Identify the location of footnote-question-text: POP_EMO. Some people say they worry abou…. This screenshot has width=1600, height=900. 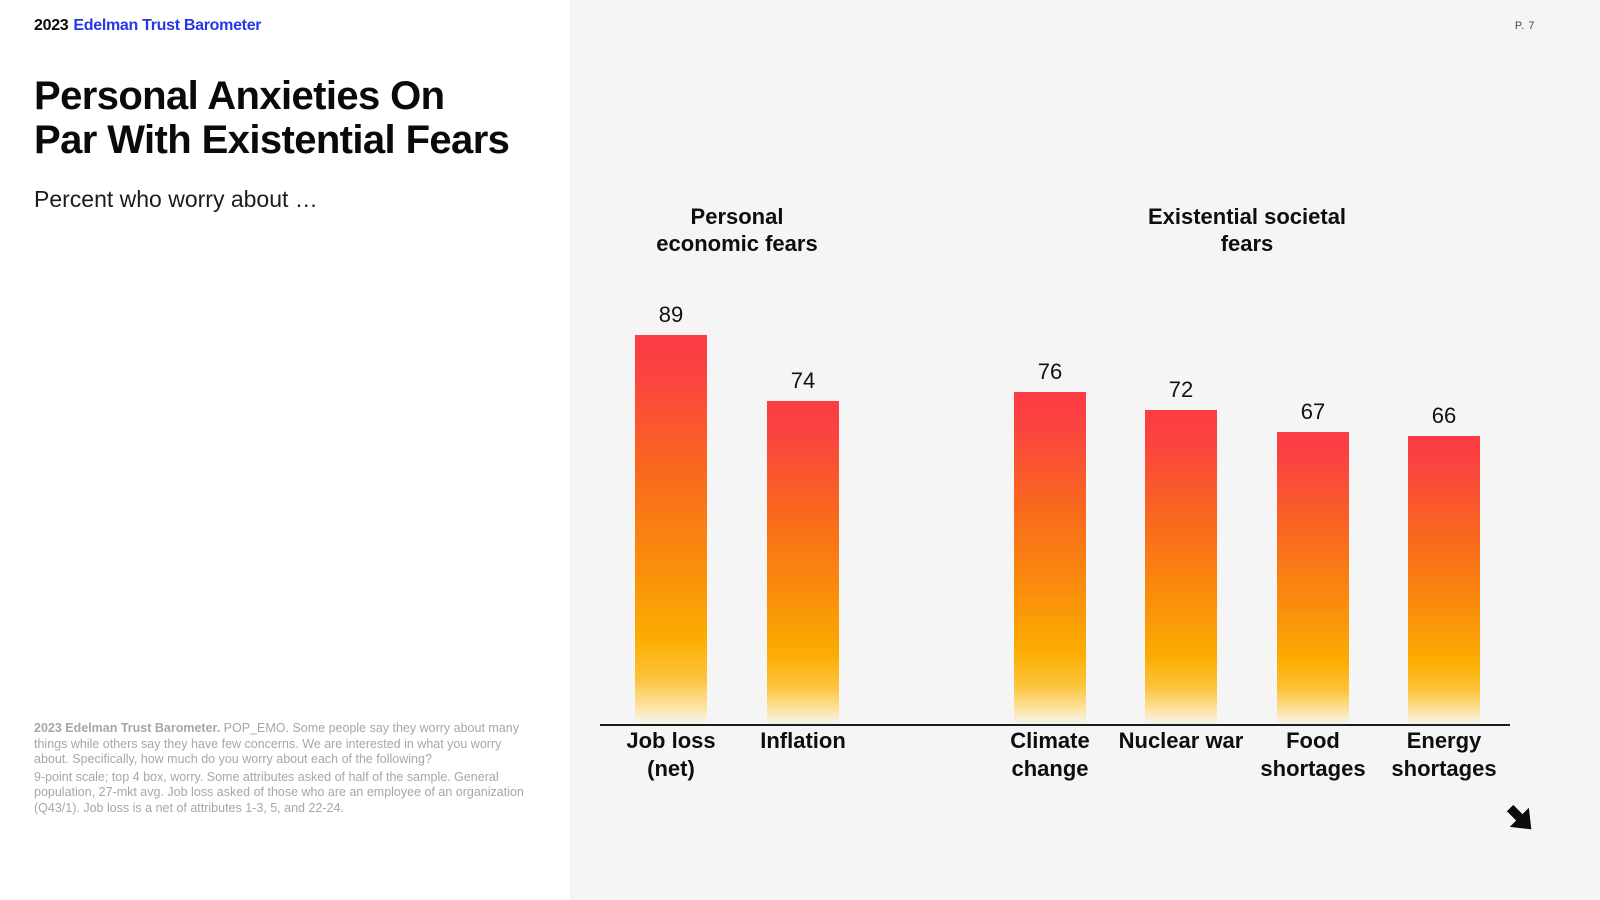
(276, 743).